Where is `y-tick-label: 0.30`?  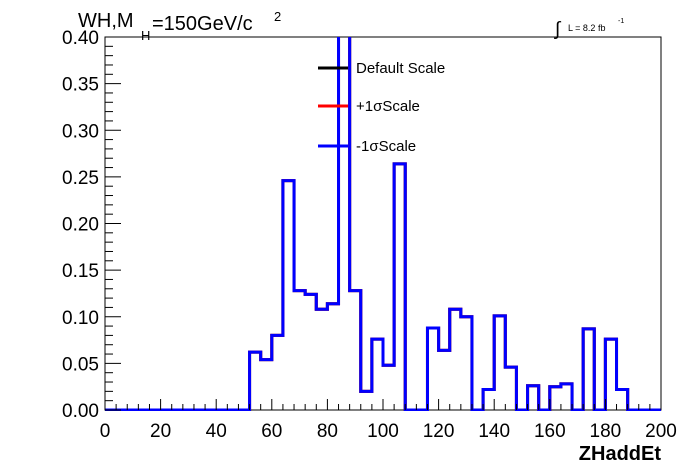 y-tick-label: 0.30 is located at coordinates (80, 131).